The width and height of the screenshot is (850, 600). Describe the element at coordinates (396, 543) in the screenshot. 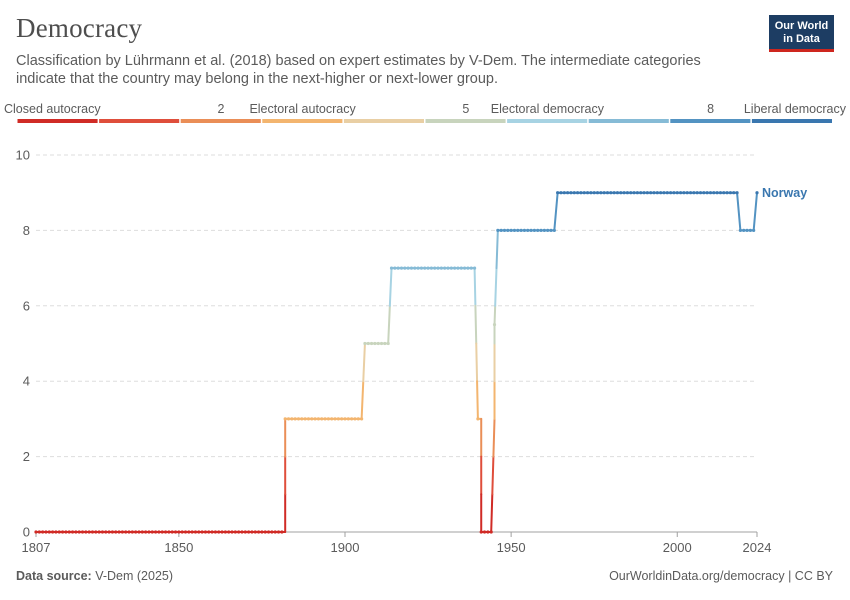

I see `x-axis: 1807 1850 1900 1950 2000 2024` at that location.